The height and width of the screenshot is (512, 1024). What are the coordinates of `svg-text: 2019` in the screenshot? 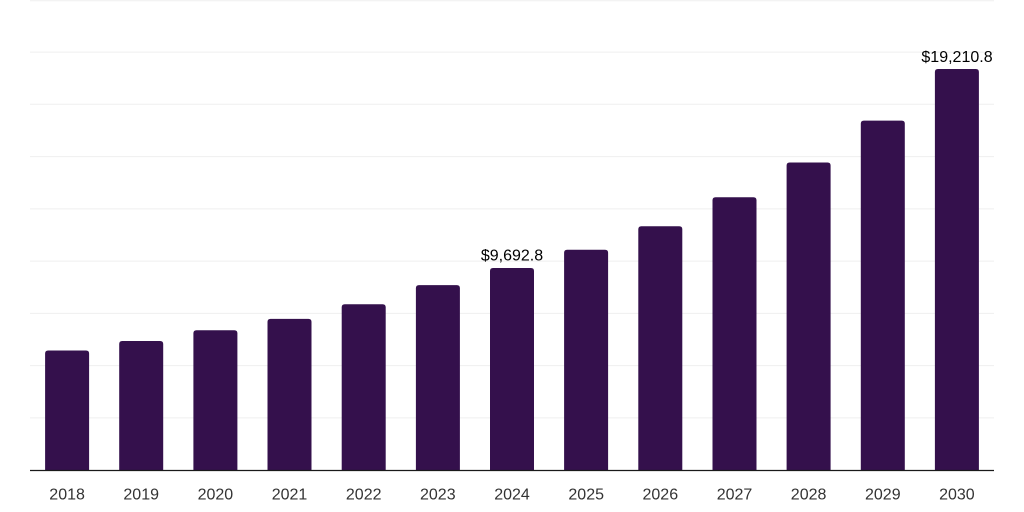 It's located at (141, 495).